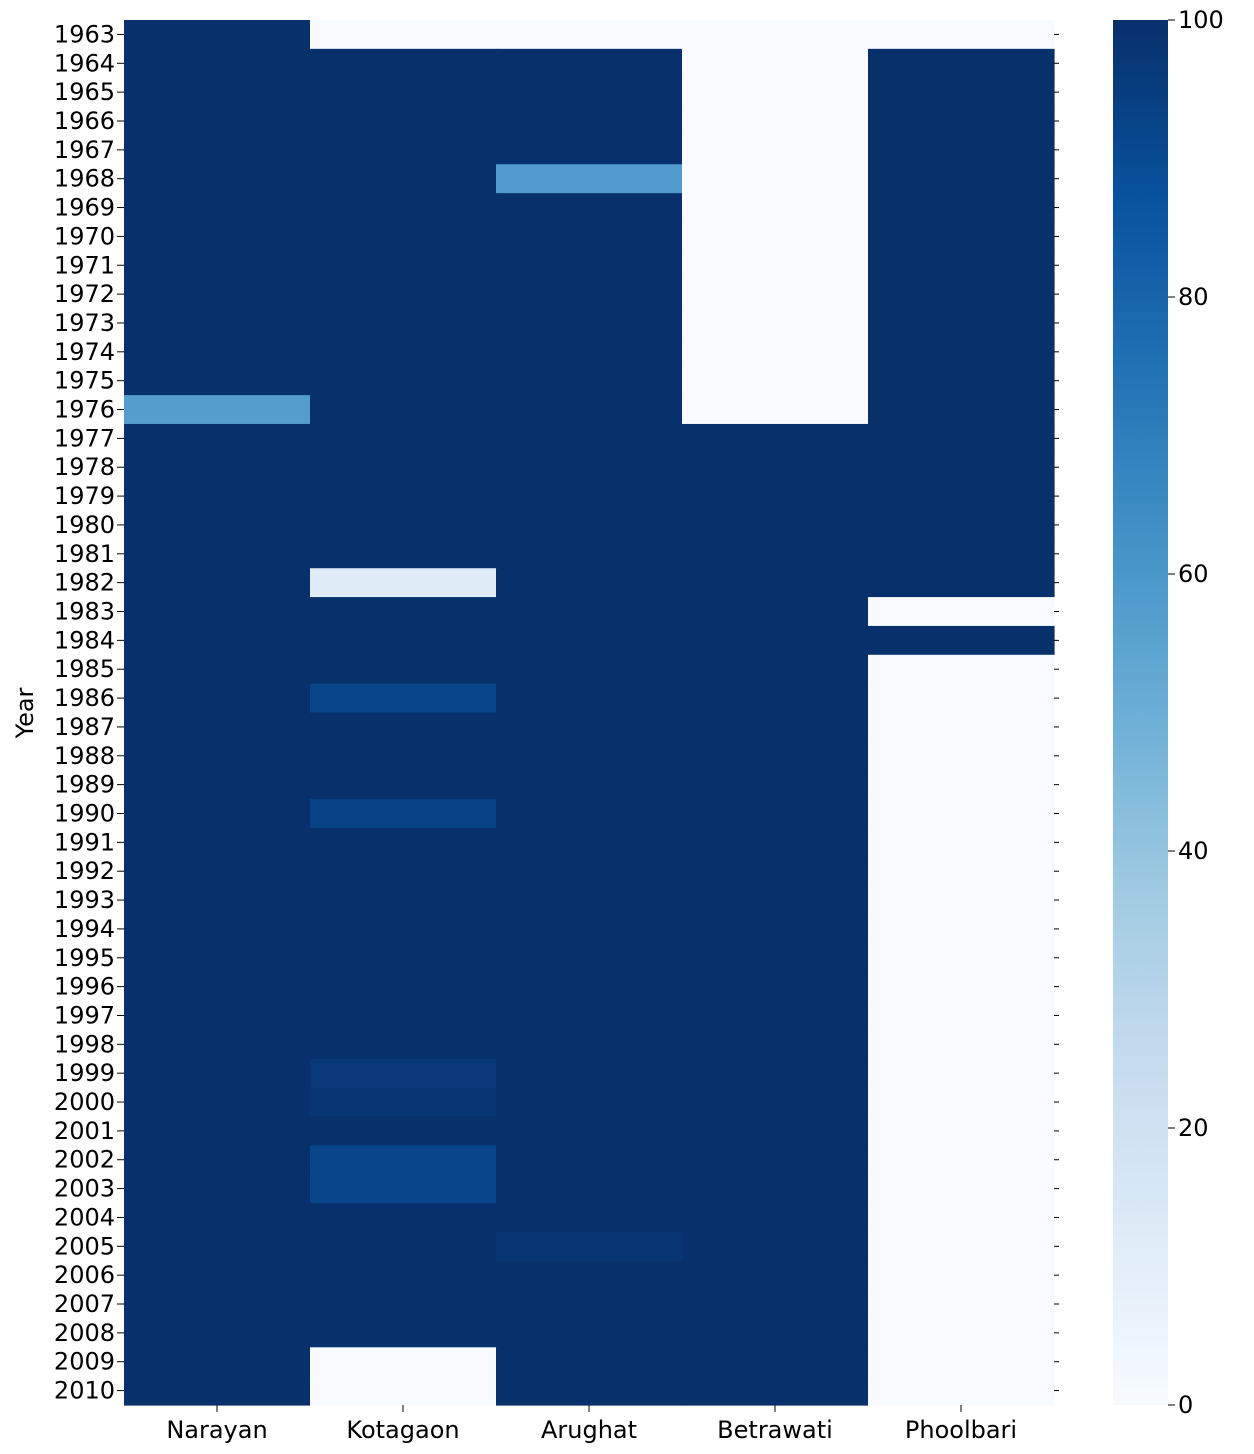  Describe the element at coordinates (403, 554) in the screenshot. I see `heatmap-cell-1981-kotagaon` at that location.